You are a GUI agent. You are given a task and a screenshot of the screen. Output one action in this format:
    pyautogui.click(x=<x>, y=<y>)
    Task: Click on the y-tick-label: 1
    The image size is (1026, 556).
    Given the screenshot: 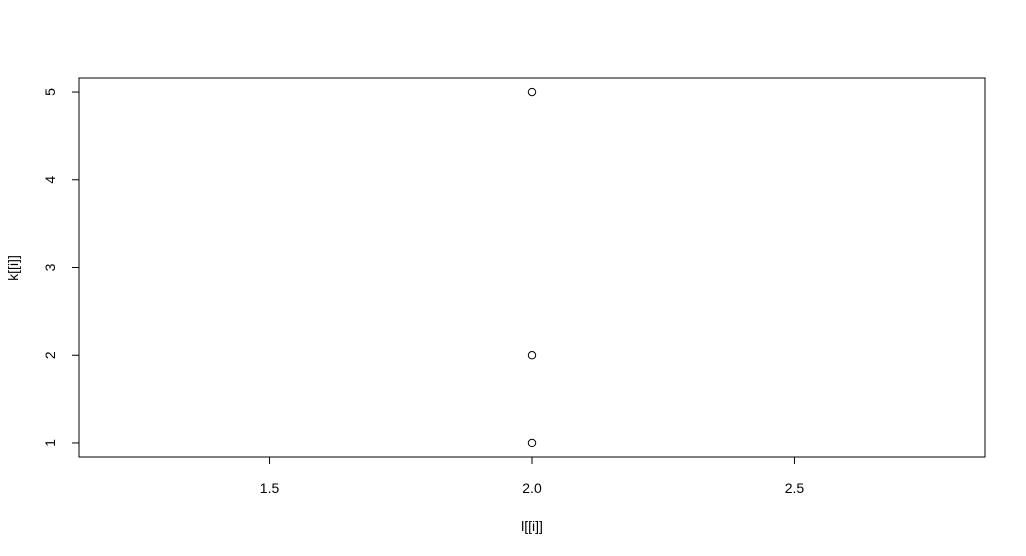 What is the action you would take?
    pyautogui.click(x=50, y=443)
    